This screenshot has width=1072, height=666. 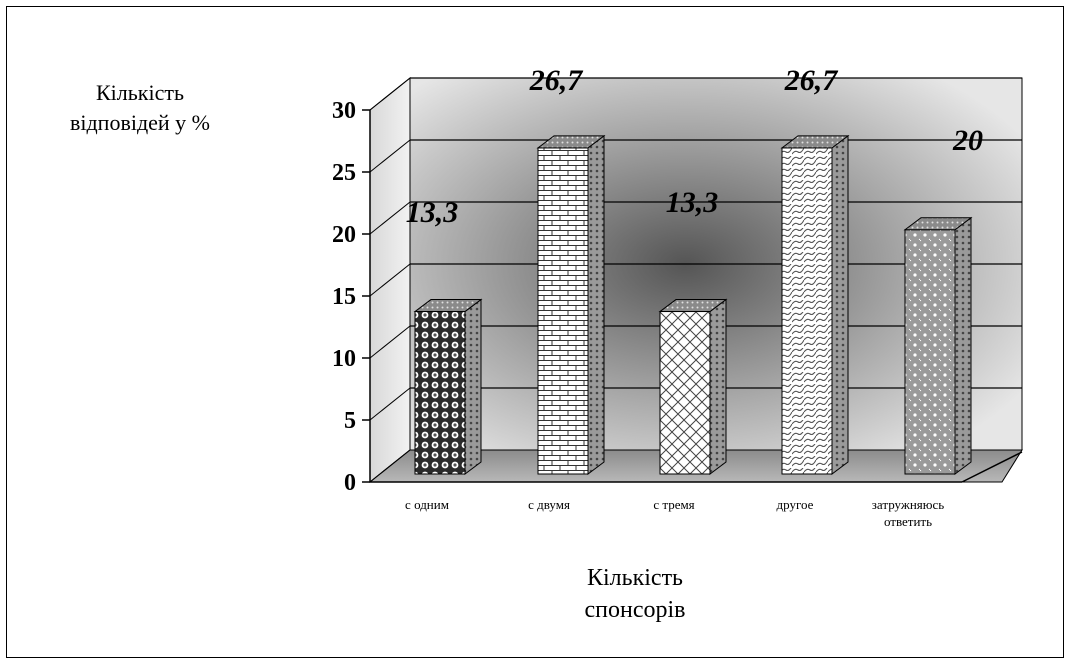 What do you see at coordinates (992, 467) in the screenshot?
I see `x-axis-depth-line` at bounding box center [992, 467].